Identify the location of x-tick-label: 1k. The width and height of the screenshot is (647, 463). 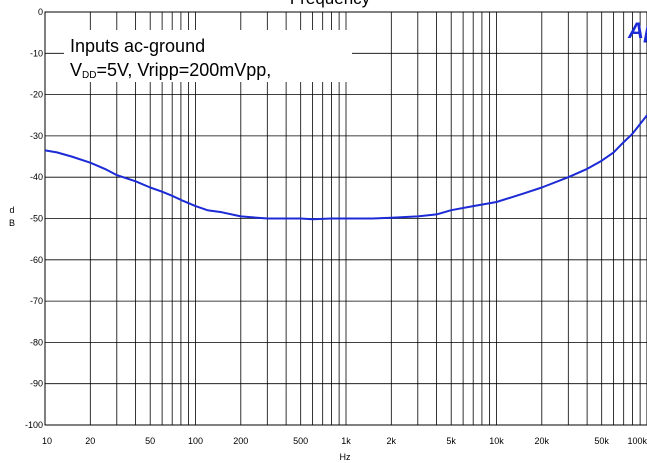
(346, 441).